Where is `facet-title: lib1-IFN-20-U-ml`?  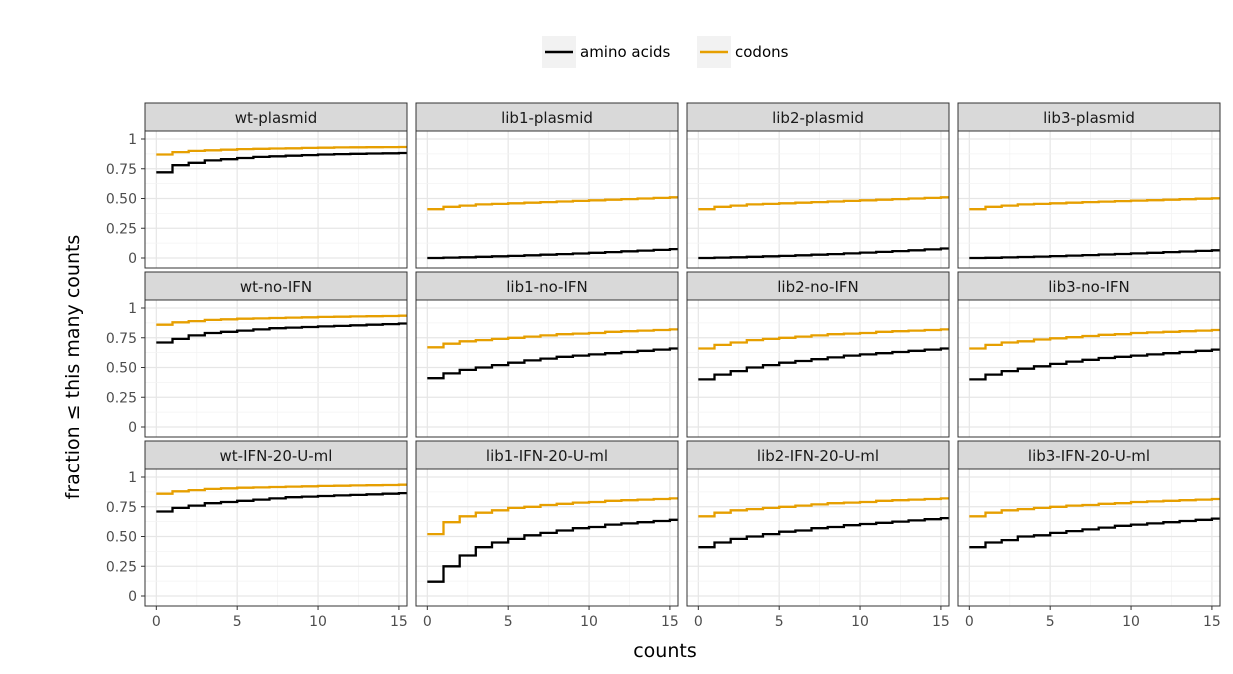
facet-title: lib1-IFN-20-U-ml is located at coordinates (547, 456).